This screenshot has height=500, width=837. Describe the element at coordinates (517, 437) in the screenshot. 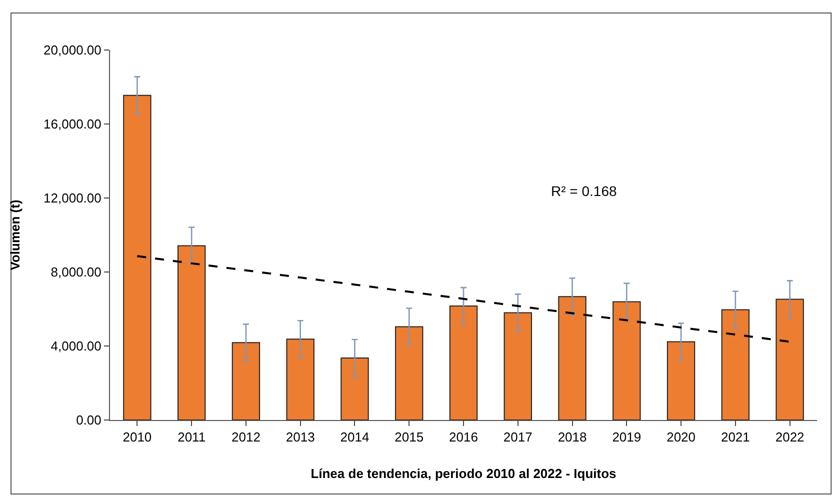

I see `x-tick-label: 2017` at that location.